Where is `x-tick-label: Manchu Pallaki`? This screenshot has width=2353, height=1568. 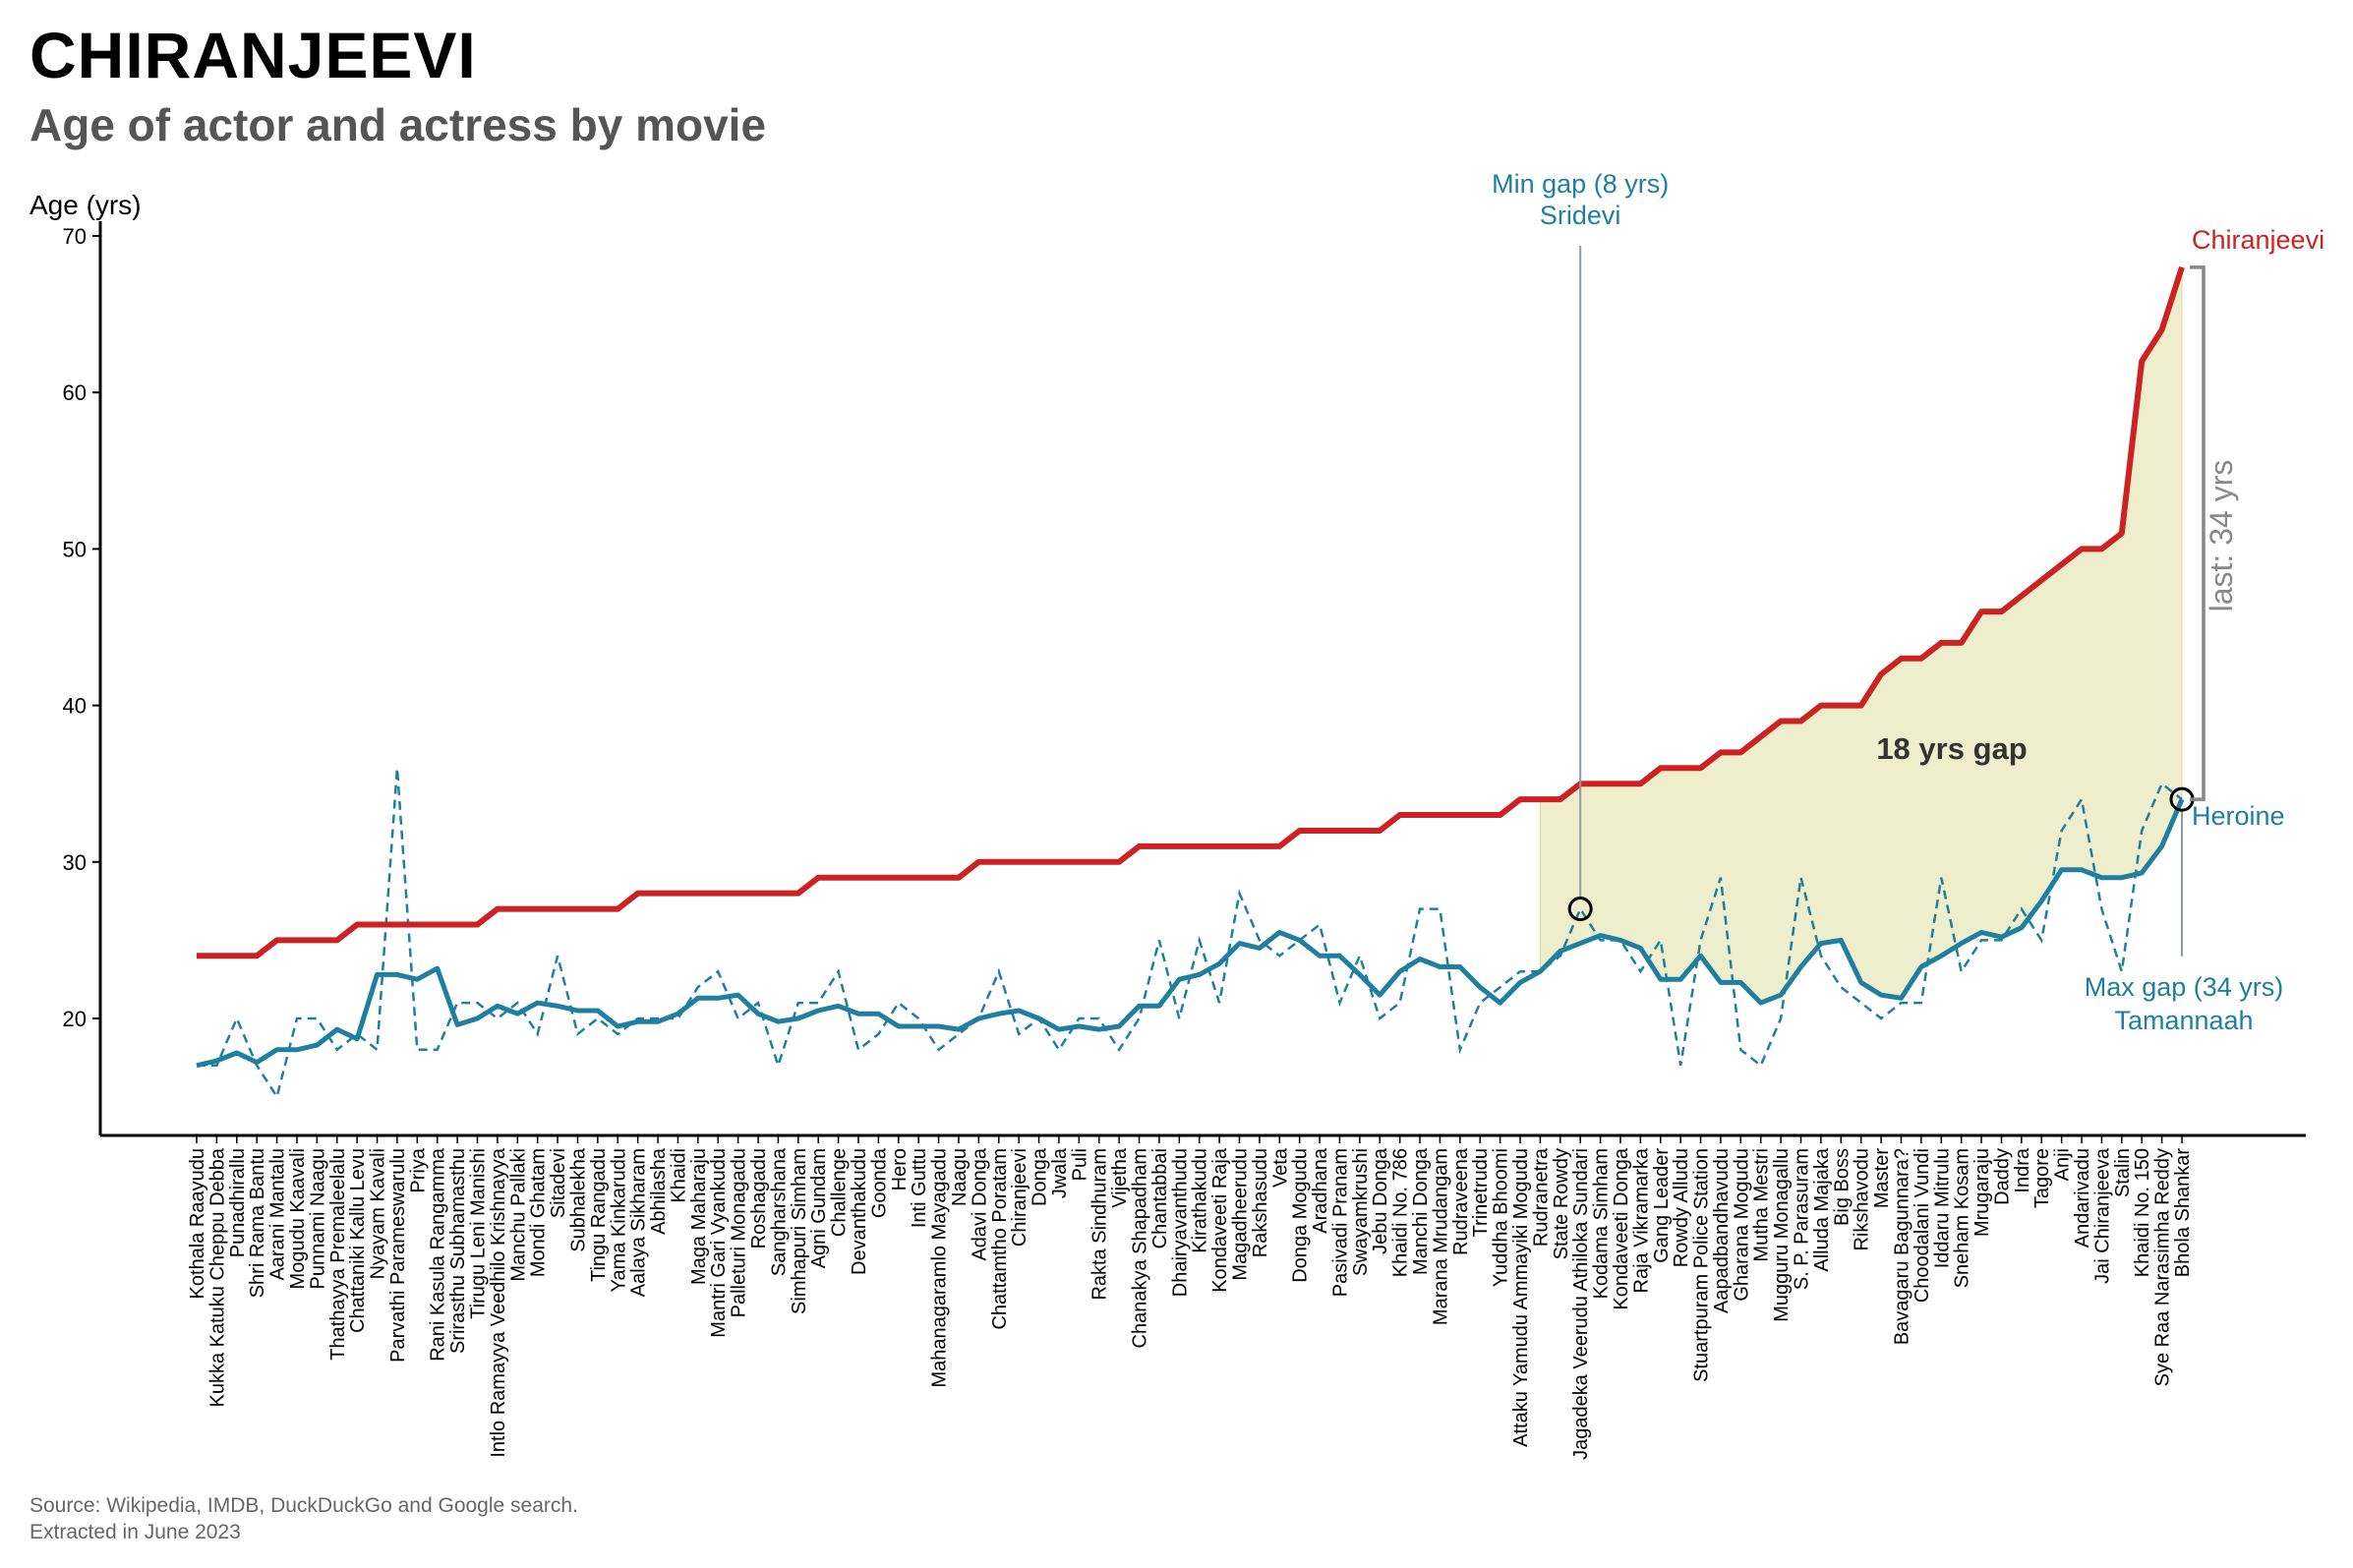
x-tick-label: Manchu Pallaki is located at coordinates (518, 1215).